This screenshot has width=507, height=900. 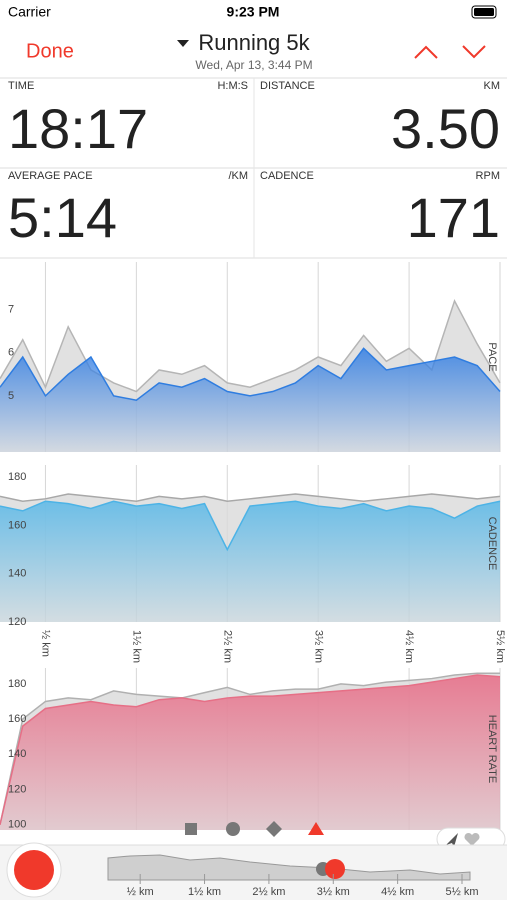 I want to click on y-tick-label: 5, so click(x=11, y=396).